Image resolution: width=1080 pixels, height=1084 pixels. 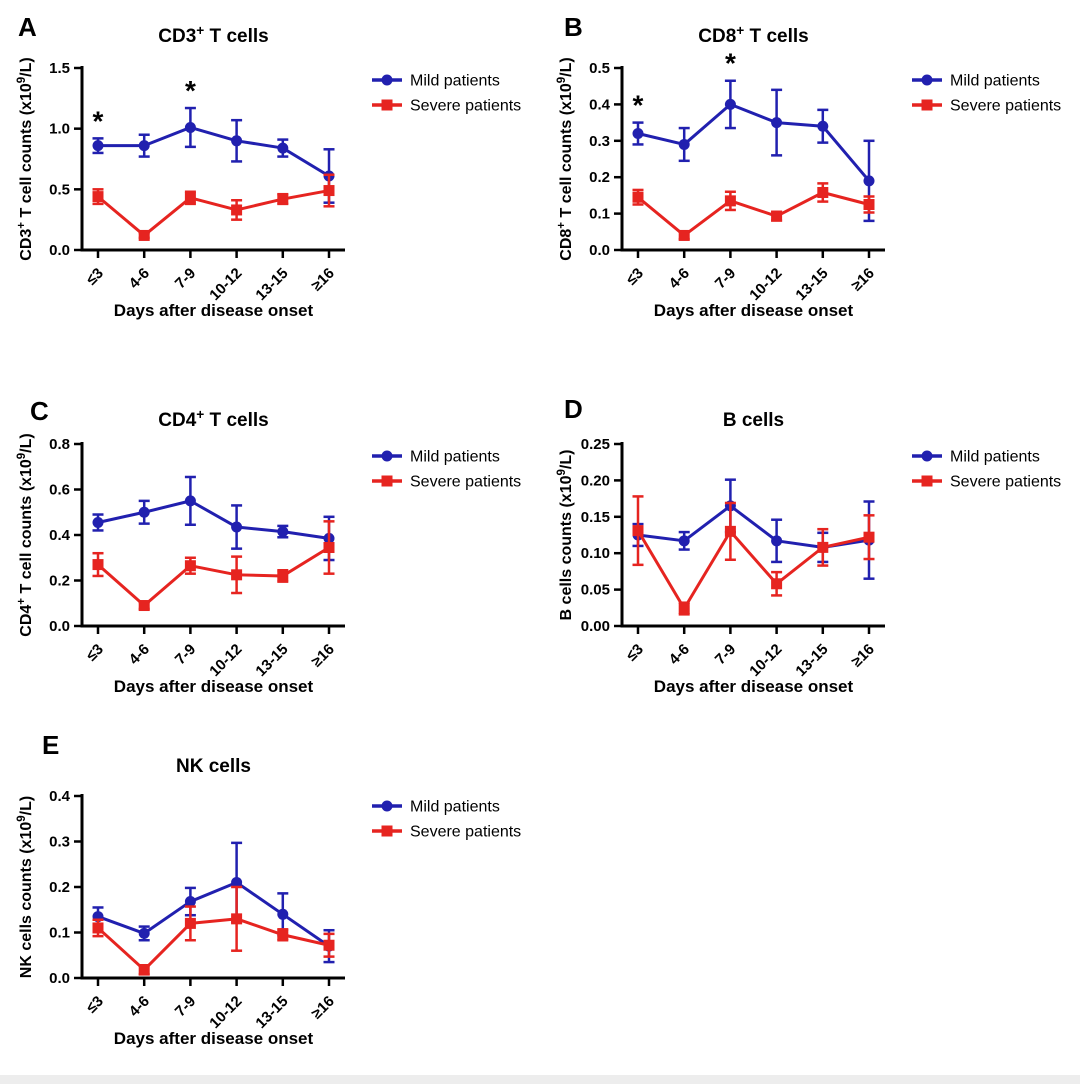 I want to click on panel-letter: C, so click(x=39, y=411).